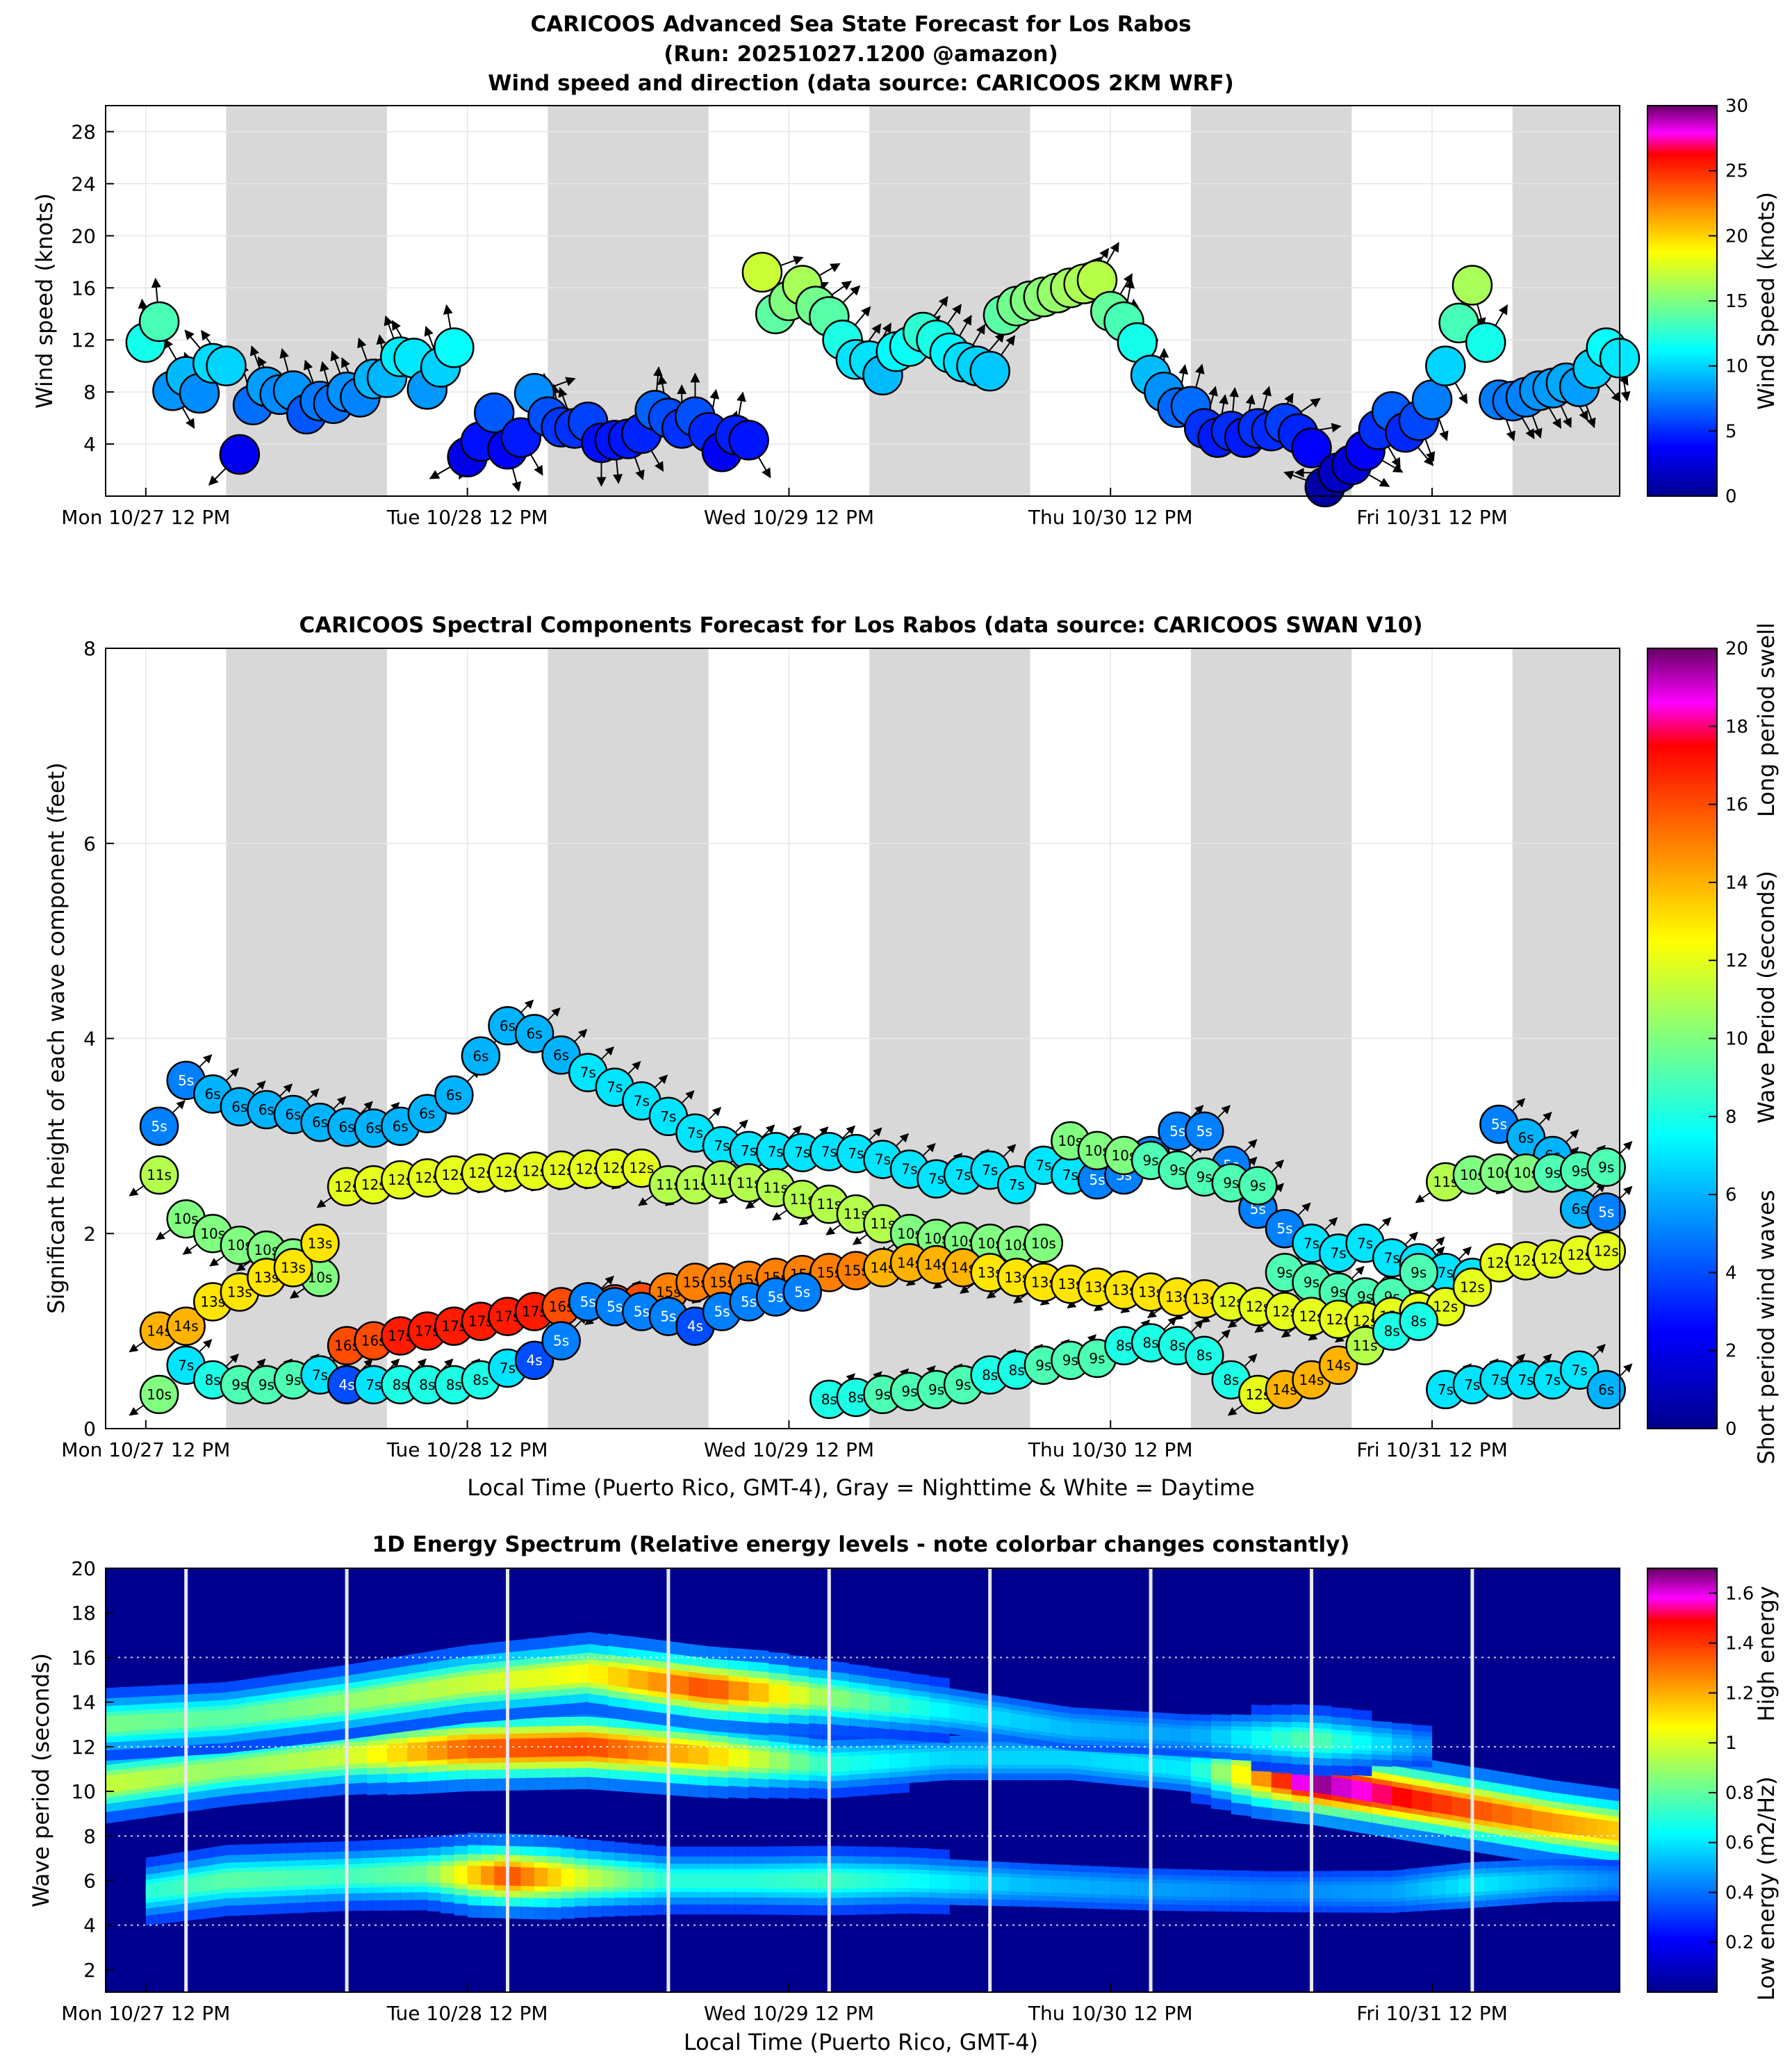 This screenshot has height=2063, width=1792. Describe the element at coordinates (1473, 1287) in the screenshot. I see `wave-period-label: 12s` at that location.